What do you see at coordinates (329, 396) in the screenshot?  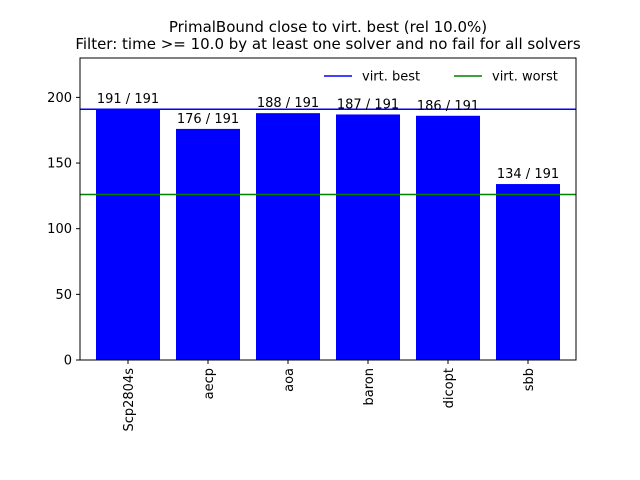 I see `x-axis: Scp2804s aecp aoa baron dicopt sbb` at bounding box center [329, 396].